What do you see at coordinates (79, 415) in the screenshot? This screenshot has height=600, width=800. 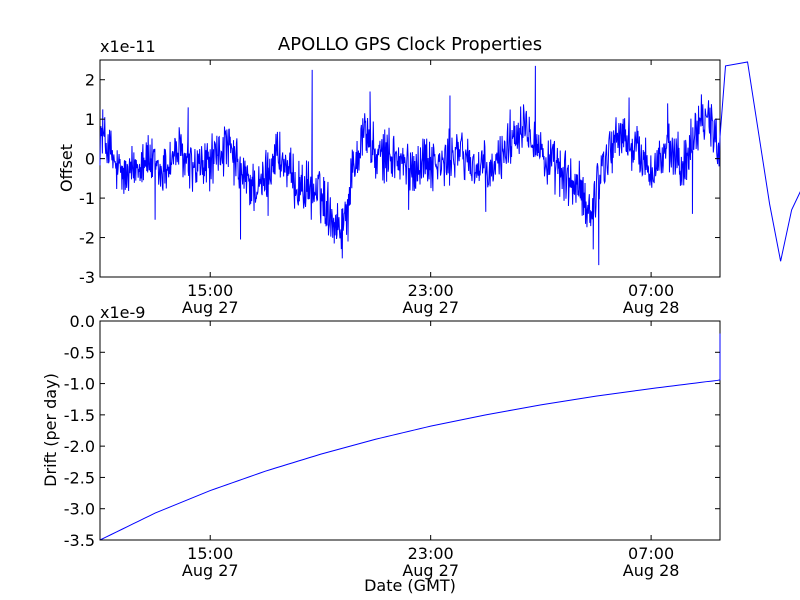 I see `y-tick-label: -1.5` at bounding box center [79, 415].